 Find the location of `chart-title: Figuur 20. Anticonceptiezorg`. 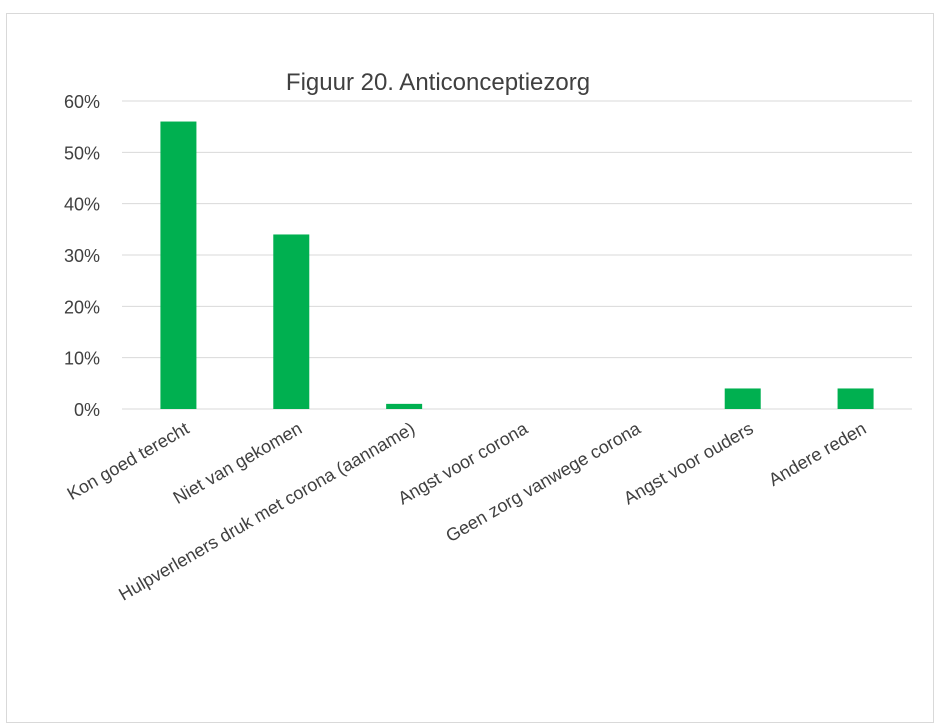

chart-title: Figuur 20. Anticonceptiezorg is located at coordinates (438, 82).